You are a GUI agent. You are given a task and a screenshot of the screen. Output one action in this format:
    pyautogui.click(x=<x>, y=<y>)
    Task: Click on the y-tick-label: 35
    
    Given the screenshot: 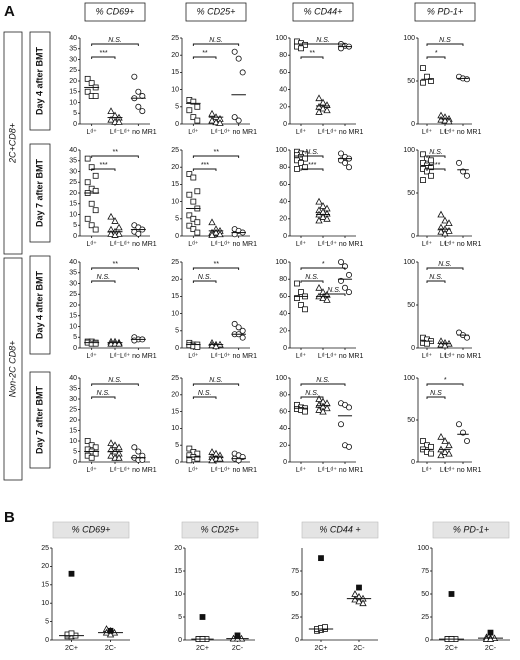 What is the action you would take?
    pyautogui.click(x=73, y=388)
    